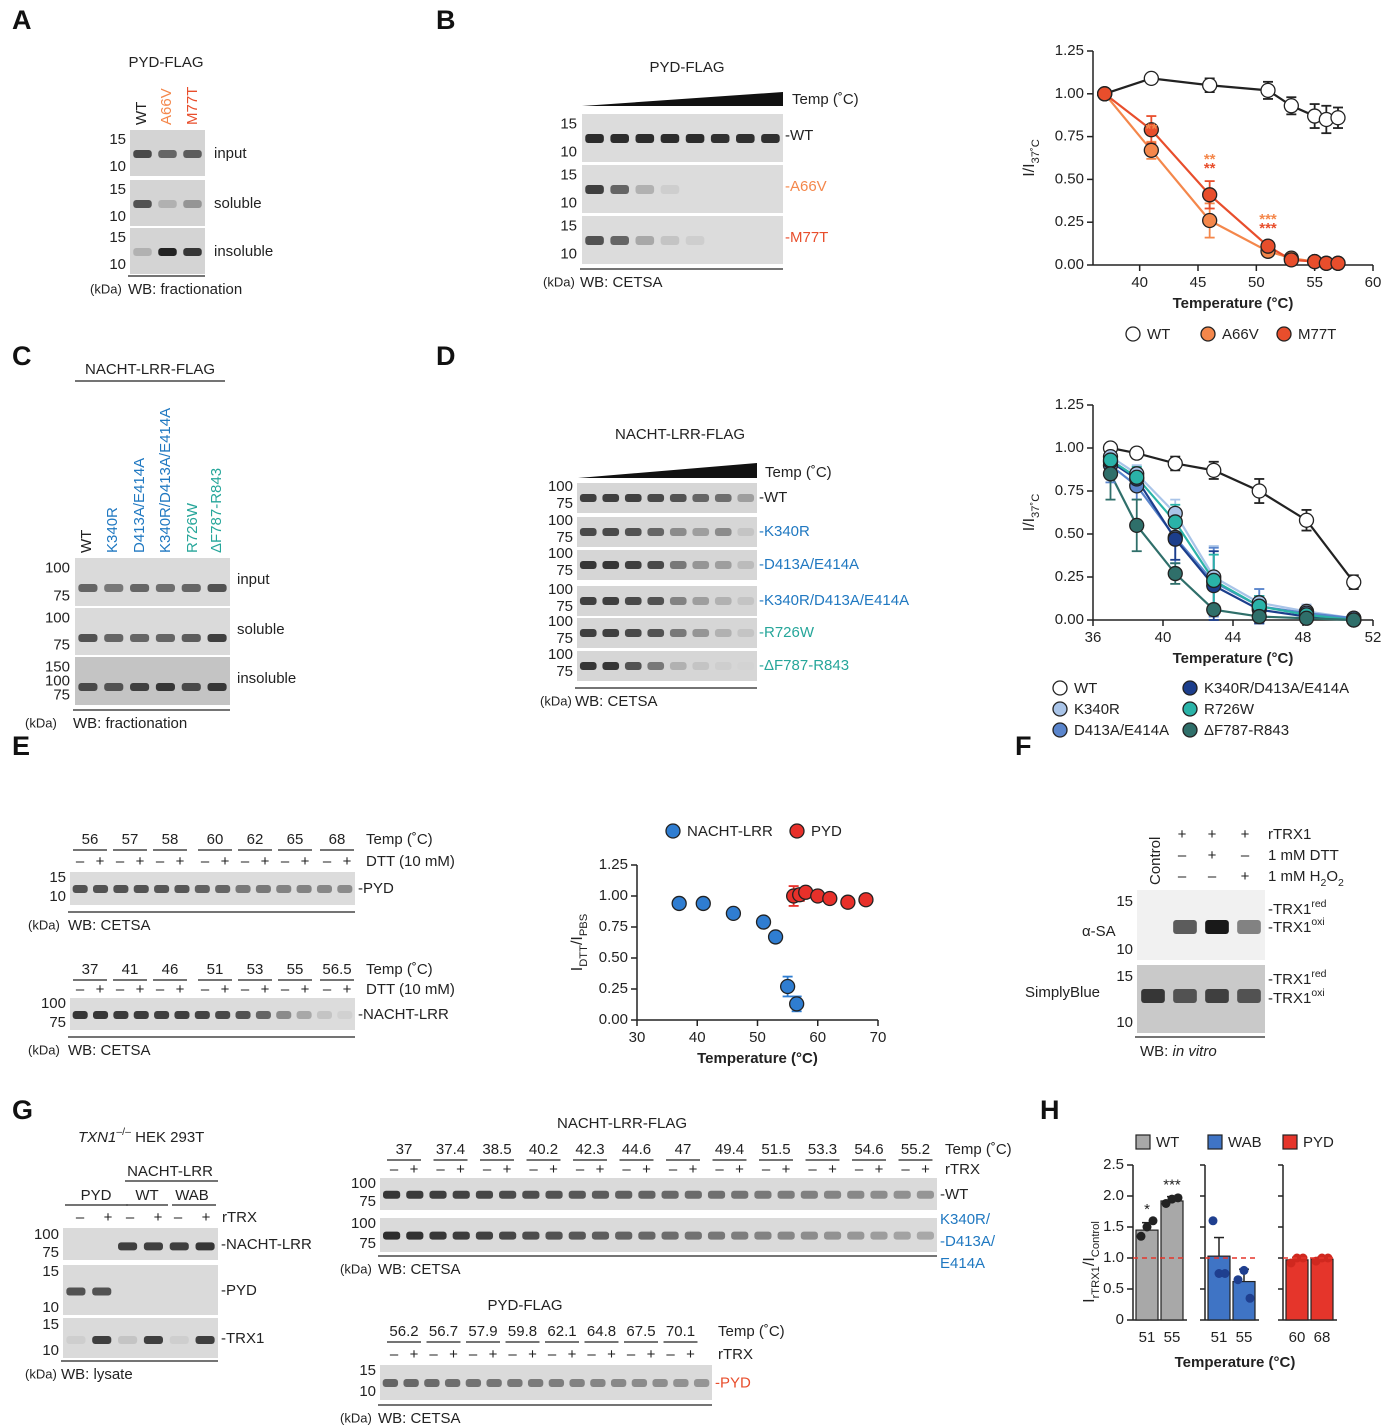 The height and width of the screenshot is (1426, 1387). What do you see at coordinates (613, 895) in the screenshot?
I see `y-tick-label: 1.00` at bounding box center [613, 895].